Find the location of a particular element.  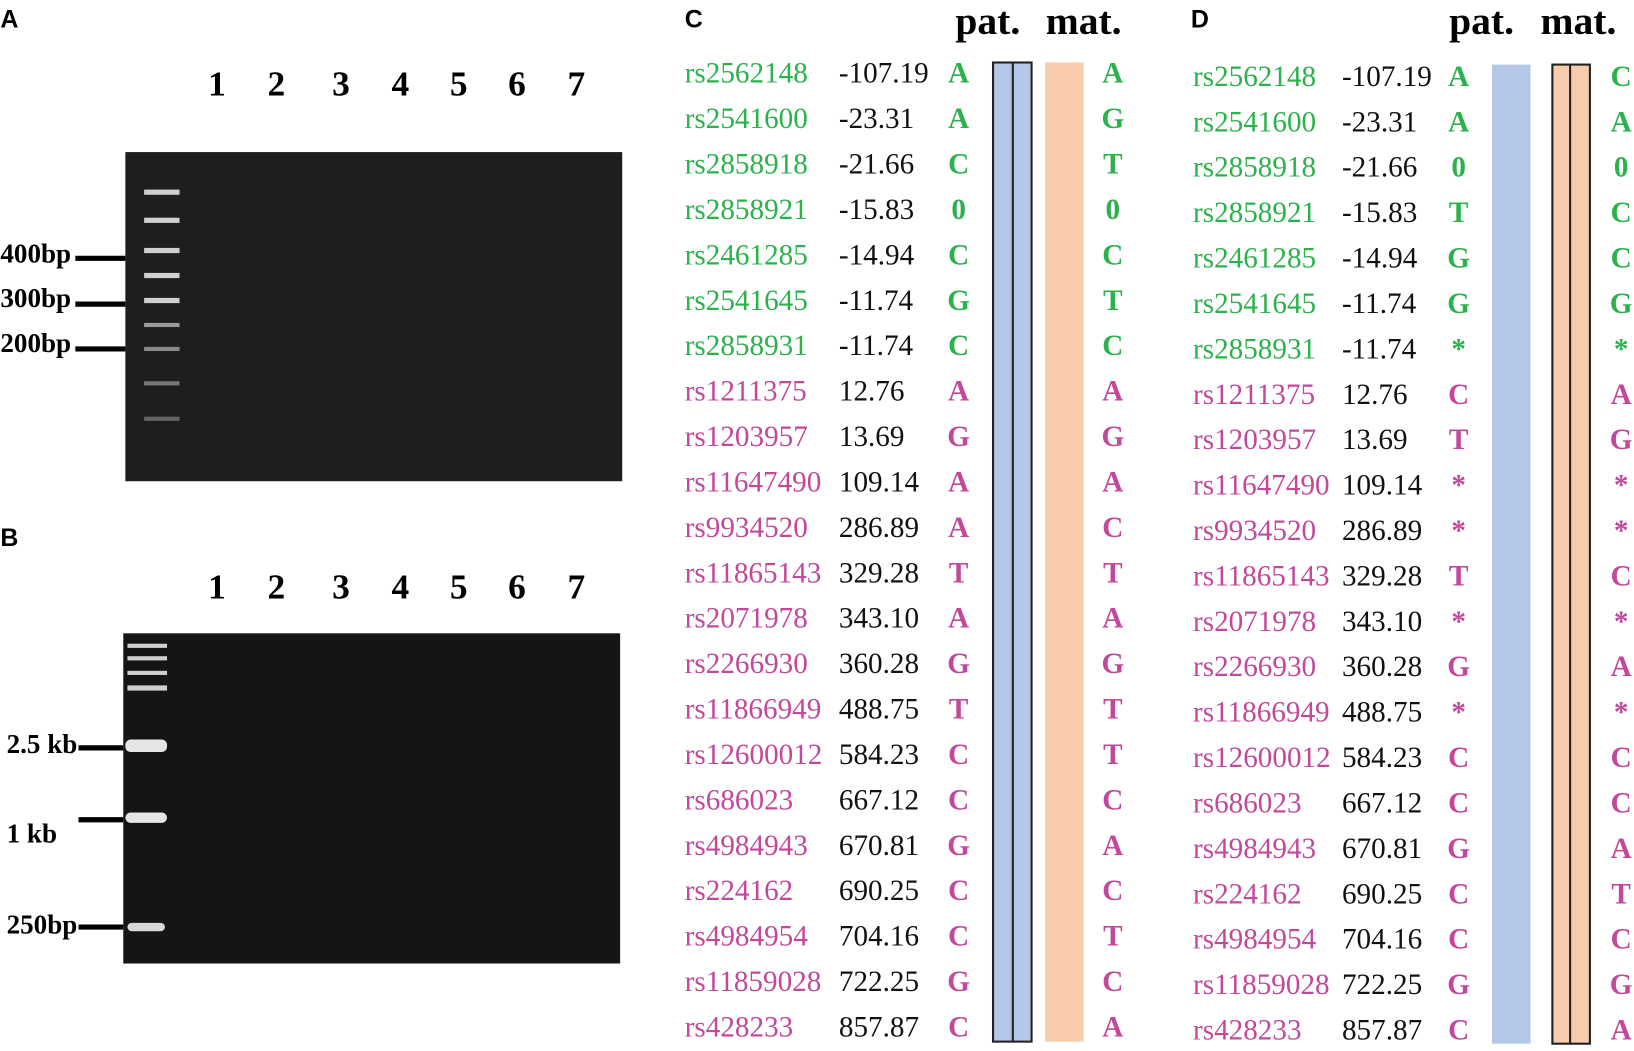

snp-id: rs2461285 is located at coordinates (746, 255).